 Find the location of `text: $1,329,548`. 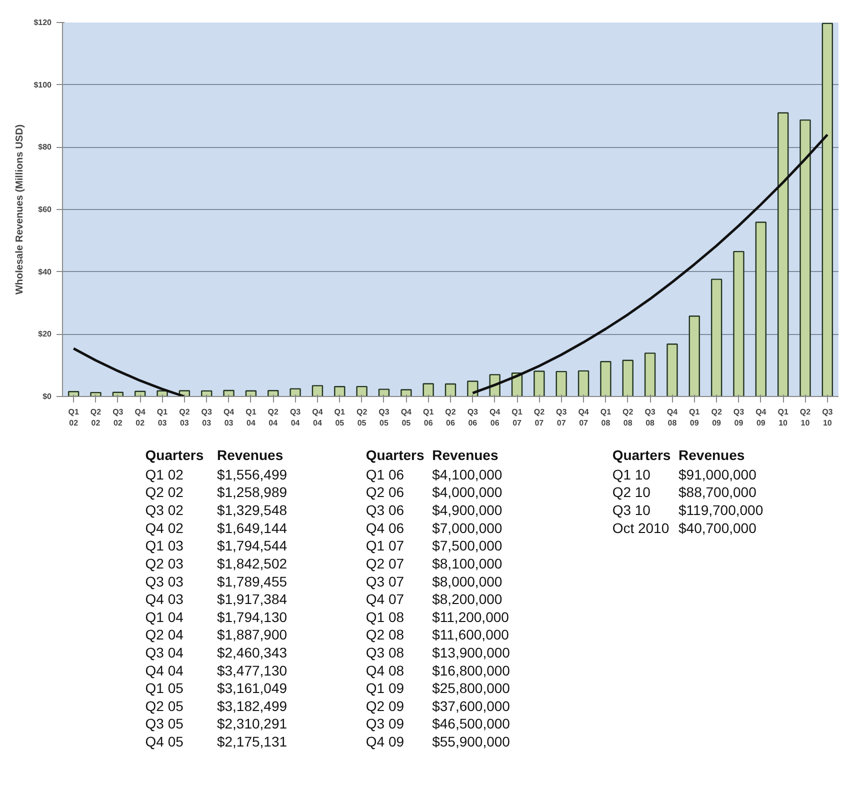

text: $1,329,548 is located at coordinates (252, 510).